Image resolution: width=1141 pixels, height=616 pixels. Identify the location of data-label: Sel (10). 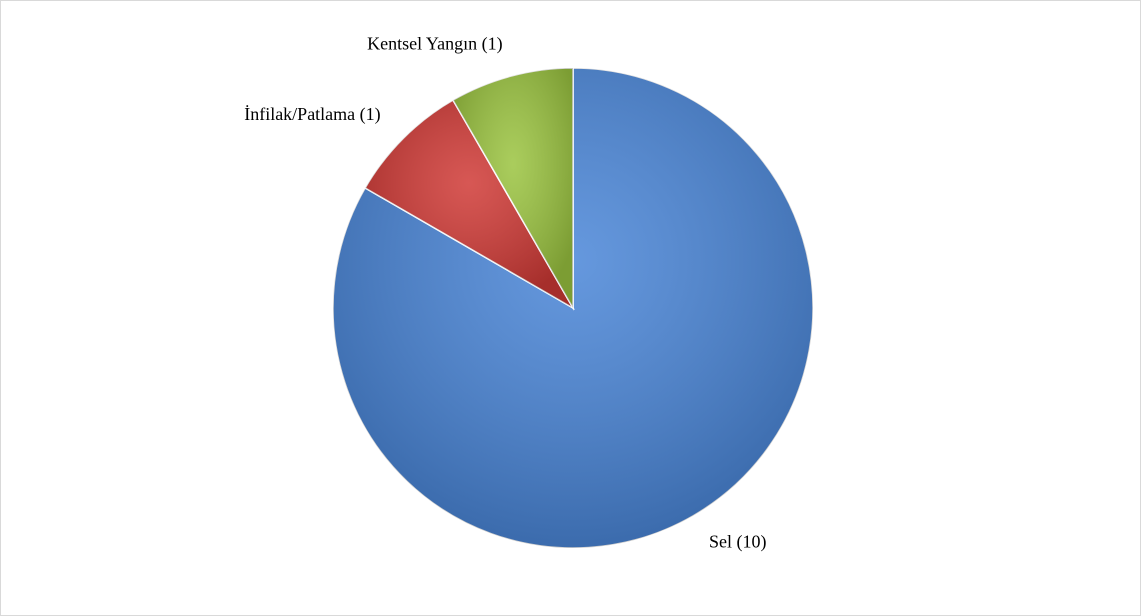
(738, 542).